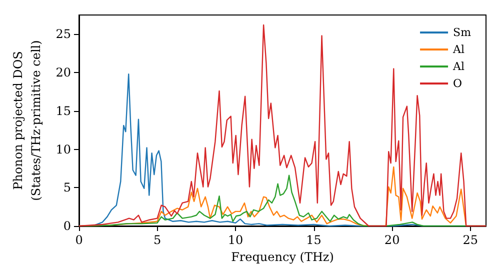  What do you see at coordinates (63, 111) in the screenshot?
I see `y-tick-label: 15` at bounding box center [63, 111].